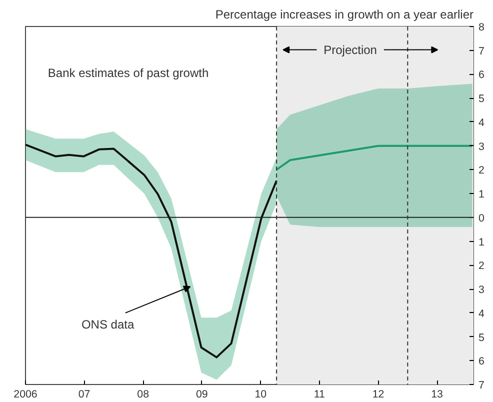 The height and width of the screenshot is (402, 493). What do you see at coordinates (128, 73) in the screenshot?
I see `annotation: Bank estimates of past growth` at bounding box center [128, 73].